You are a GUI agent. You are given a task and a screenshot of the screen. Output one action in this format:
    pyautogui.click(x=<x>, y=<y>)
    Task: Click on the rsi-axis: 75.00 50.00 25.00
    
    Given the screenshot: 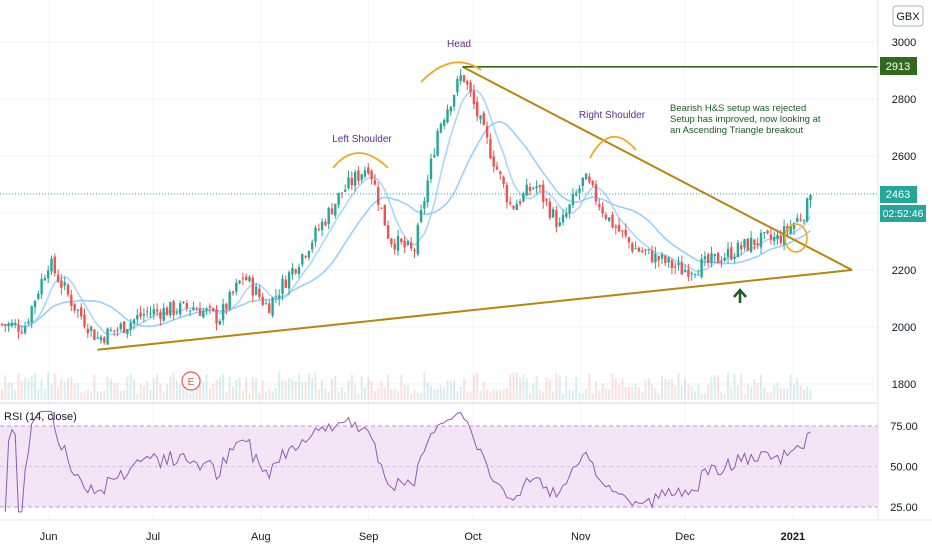 What is the action you would take?
    pyautogui.click(x=904, y=467)
    